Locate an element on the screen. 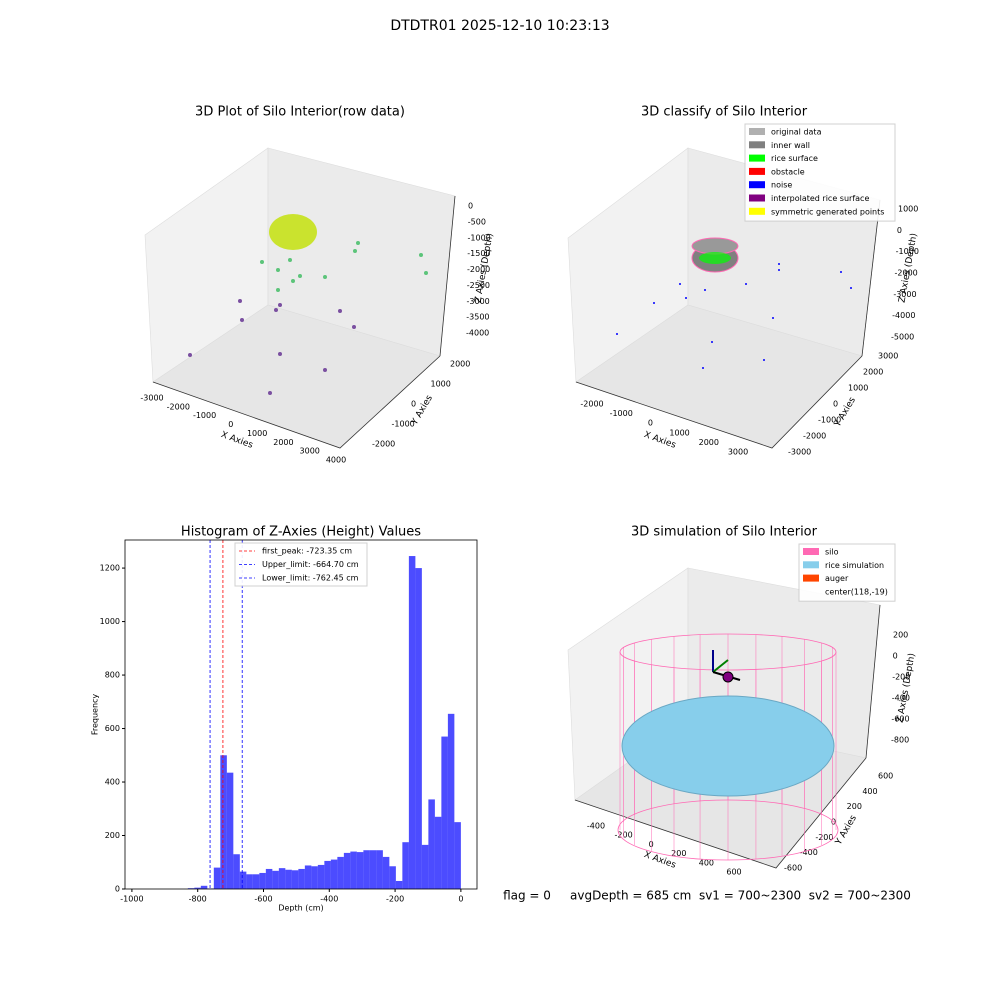  z-tick-label: -3500 is located at coordinates (477, 317).